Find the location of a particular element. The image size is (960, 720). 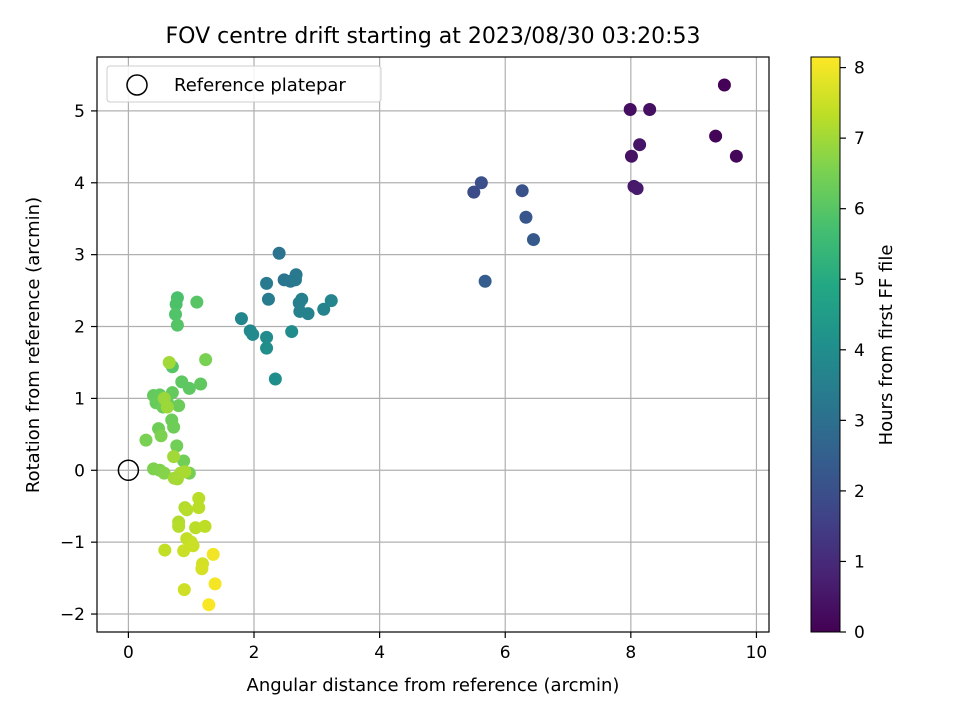

legend-box is located at coordinates (244, 84).